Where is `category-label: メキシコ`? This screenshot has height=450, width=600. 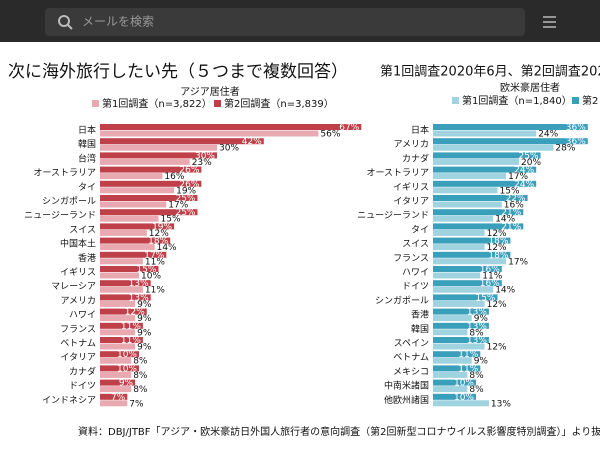 category-label: メキシコ is located at coordinates (411, 372).